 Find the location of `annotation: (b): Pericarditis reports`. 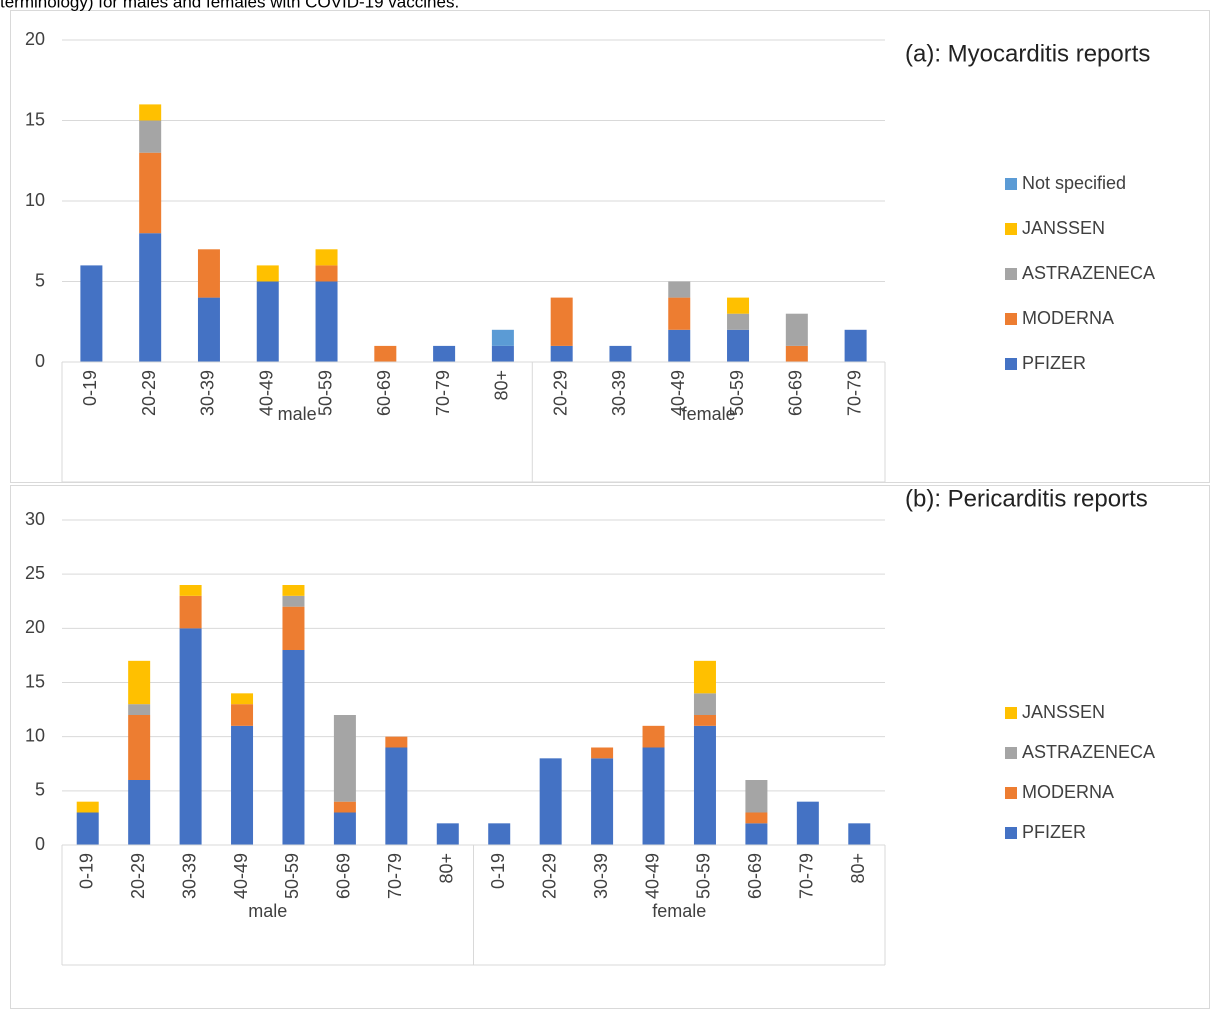

annotation: (b): Pericarditis reports is located at coordinates (1026, 498).